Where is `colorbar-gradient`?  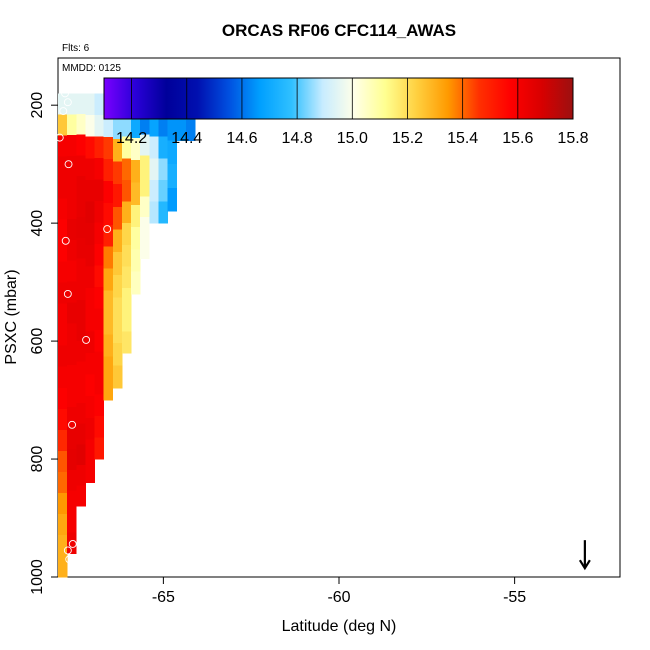
colorbar-gradient is located at coordinates (338, 98).